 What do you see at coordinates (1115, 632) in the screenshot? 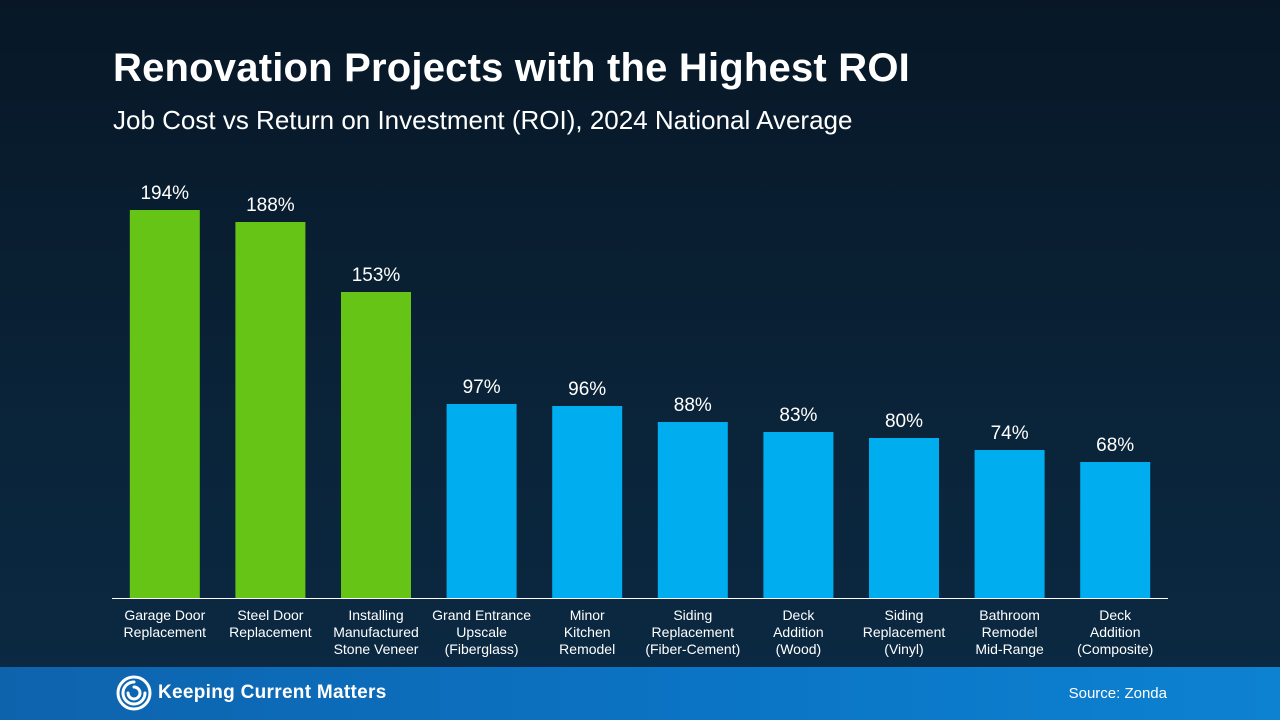
I see `category-label-10: Deck Addition (Composite)` at bounding box center [1115, 632].